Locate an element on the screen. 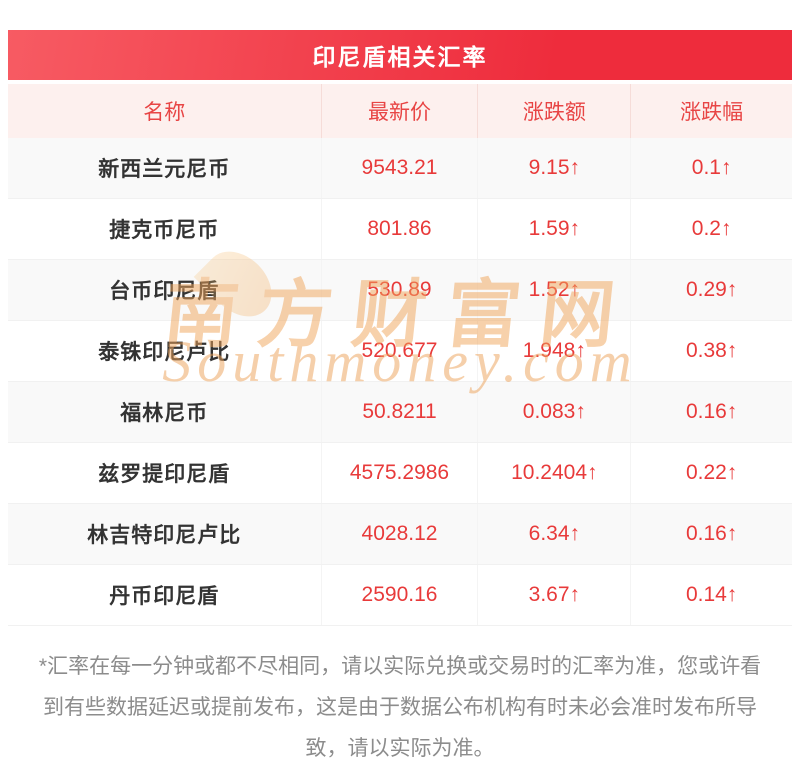 The width and height of the screenshot is (800, 769). cell-latest-price: 801.86 is located at coordinates (400, 229).